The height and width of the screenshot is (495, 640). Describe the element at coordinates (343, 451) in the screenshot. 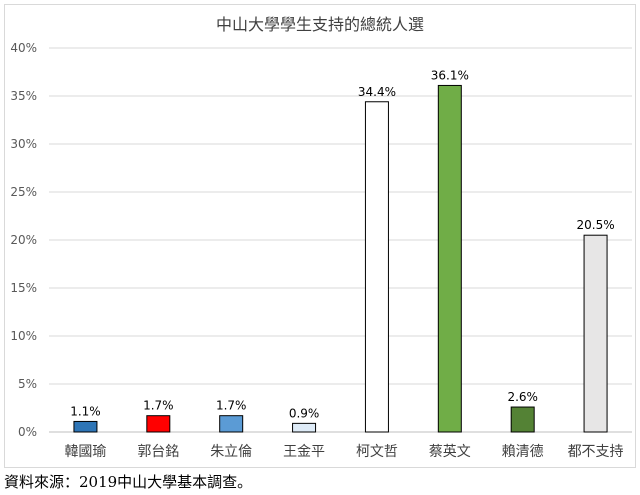

I see `x-axis: 韓國瑜 郭台銘 朱立倫 王金平 柯文哲 蔡英文 賴清德 都不支持` at that location.